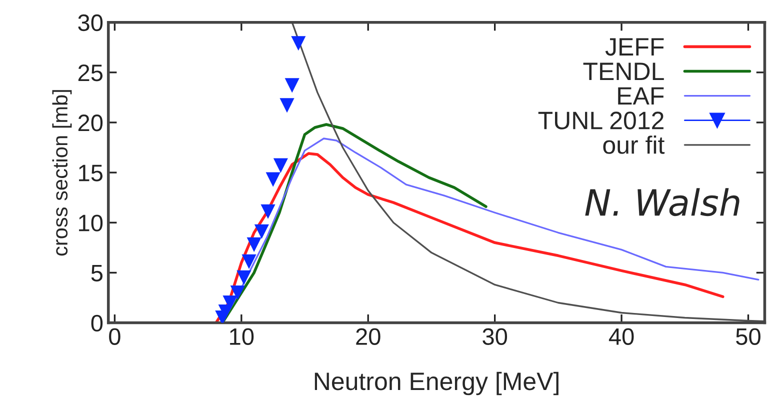  Describe the element at coordinates (662, 202) in the screenshot. I see `annotation: N. Walsh` at that location.